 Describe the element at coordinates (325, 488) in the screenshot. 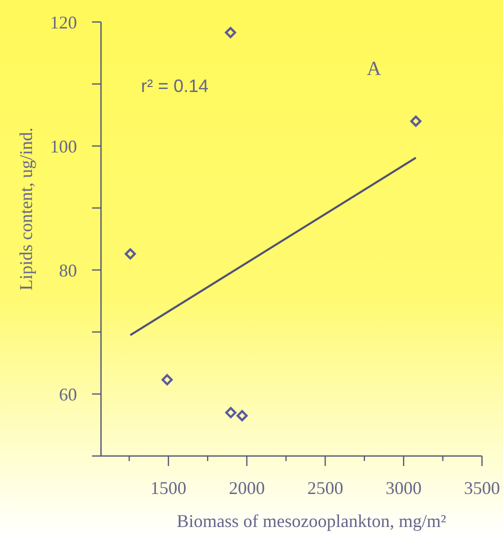

I see `x-tick-label: 2500` at that location.